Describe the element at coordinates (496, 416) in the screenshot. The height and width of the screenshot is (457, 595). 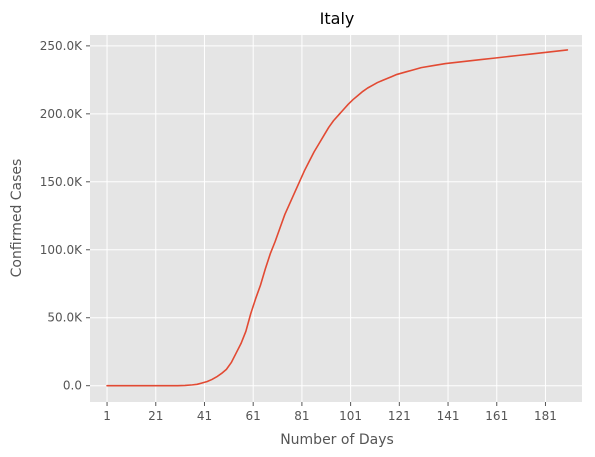
I see `x-tick-label: 161` at that location.